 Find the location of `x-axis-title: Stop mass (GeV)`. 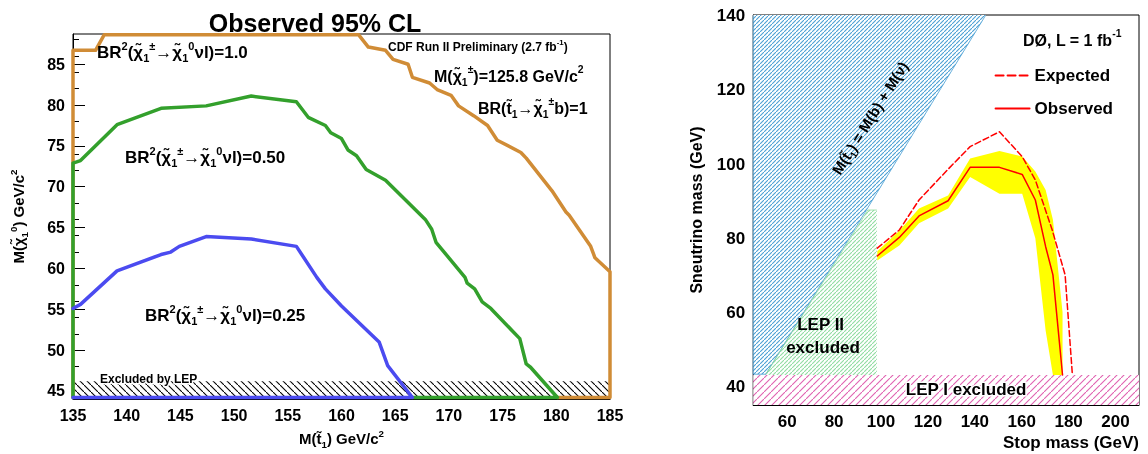

x-axis-title: Stop mass (GeV) is located at coordinates (1070, 443).